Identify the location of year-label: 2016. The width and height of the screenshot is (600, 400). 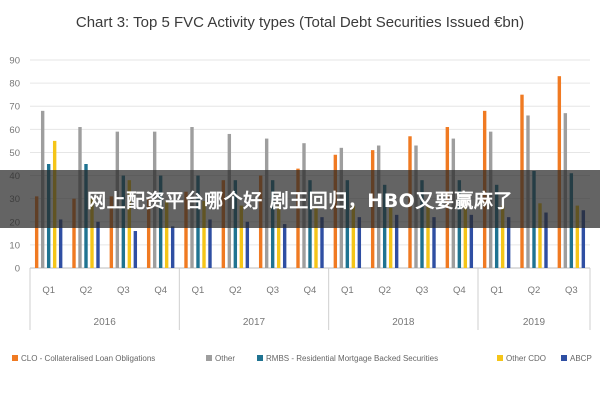
(105, 322).